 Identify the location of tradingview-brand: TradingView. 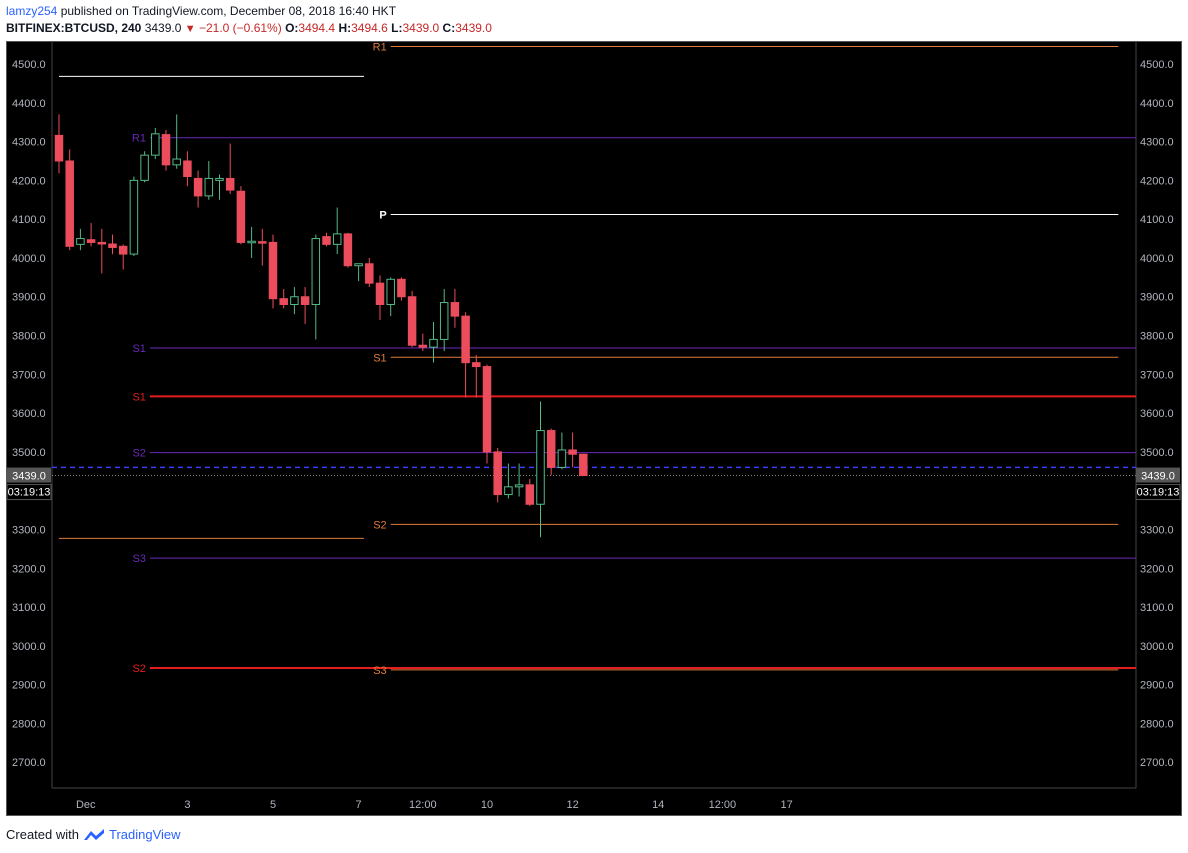
(144, 834).